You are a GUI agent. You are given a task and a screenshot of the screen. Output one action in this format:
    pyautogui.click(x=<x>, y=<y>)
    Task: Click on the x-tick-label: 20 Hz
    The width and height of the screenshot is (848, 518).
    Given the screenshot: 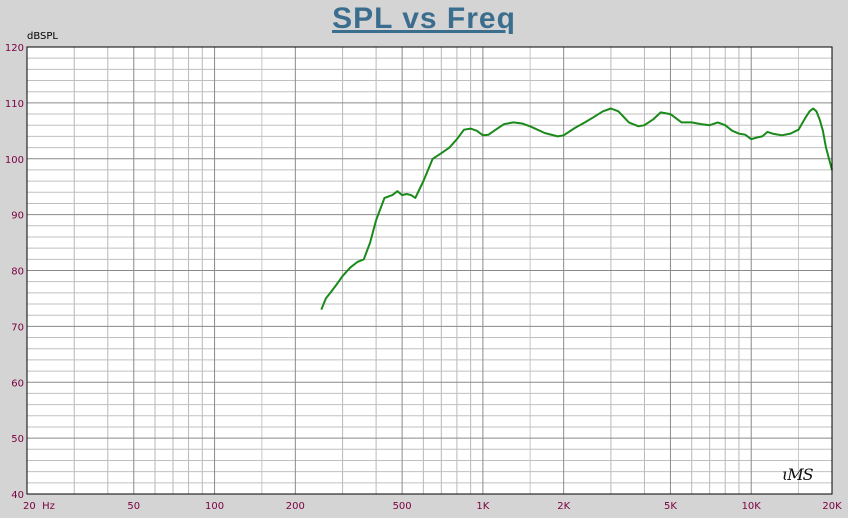 What is the action you would take?
    pyautogui.click(x=39, y=506)
    